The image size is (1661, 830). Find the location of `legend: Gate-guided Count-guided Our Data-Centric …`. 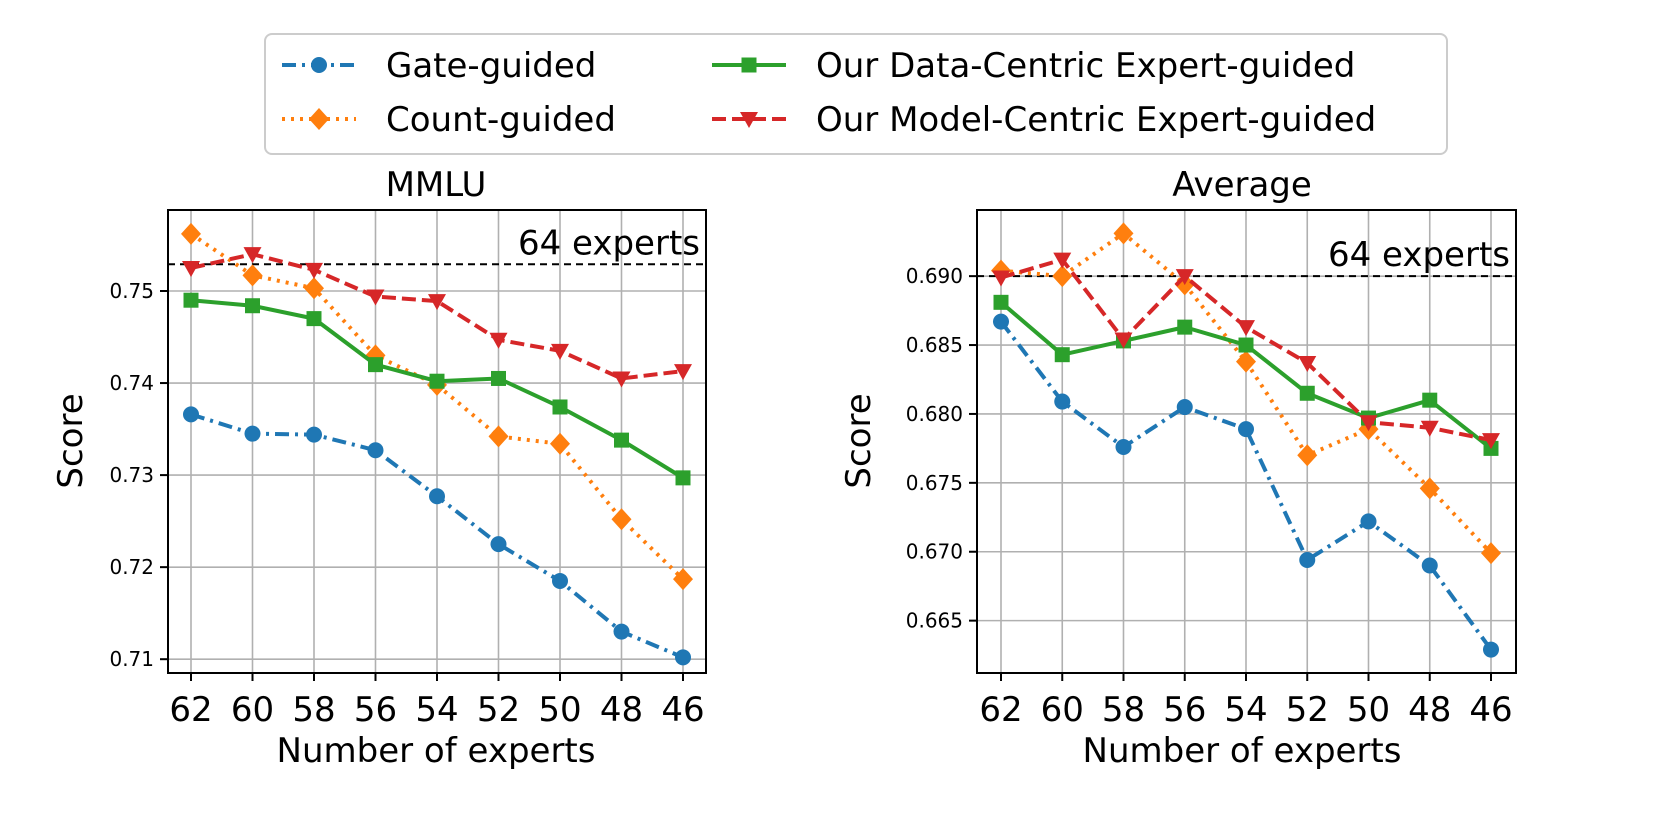

legend: Gate-guided Count-guided Our Data-Centric … is located at coordinates (856, 94).